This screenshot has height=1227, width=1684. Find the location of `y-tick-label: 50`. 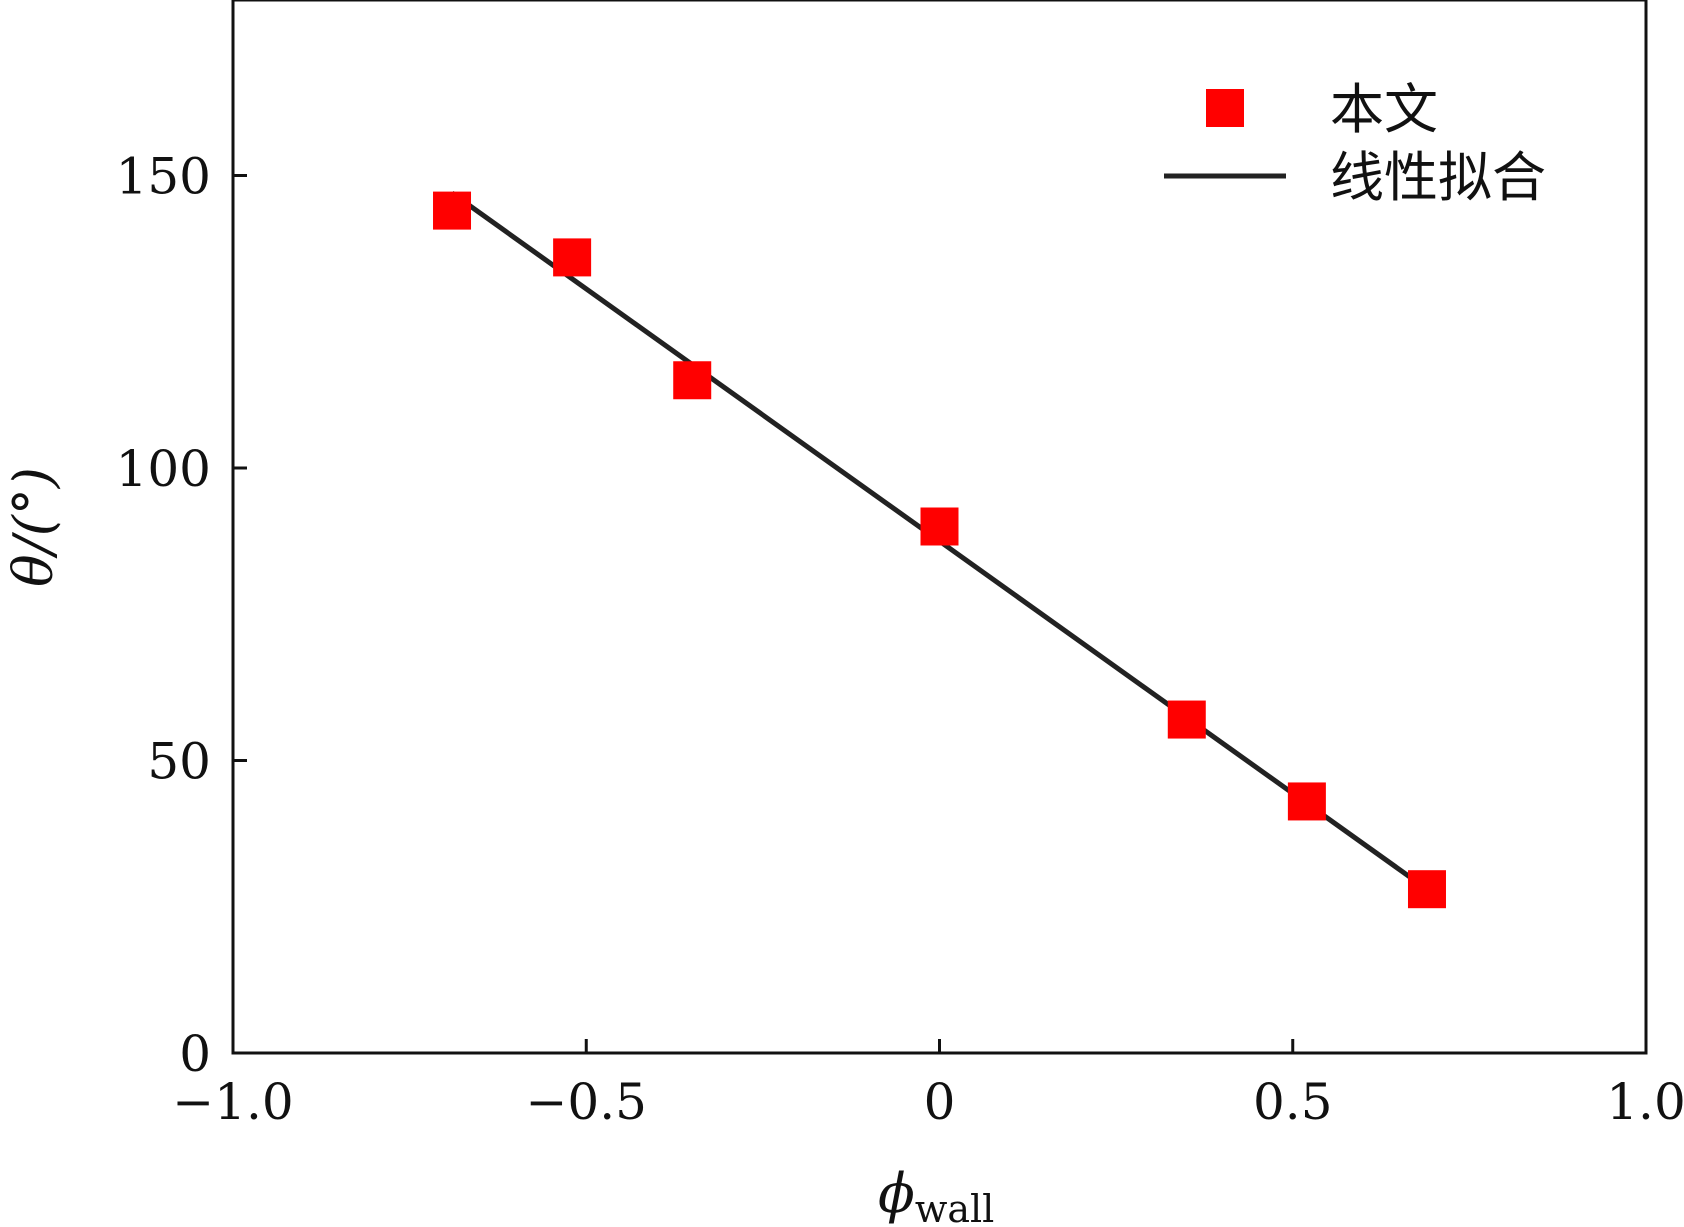

y-tick-label: 50 is located at coordinates (179, 762).